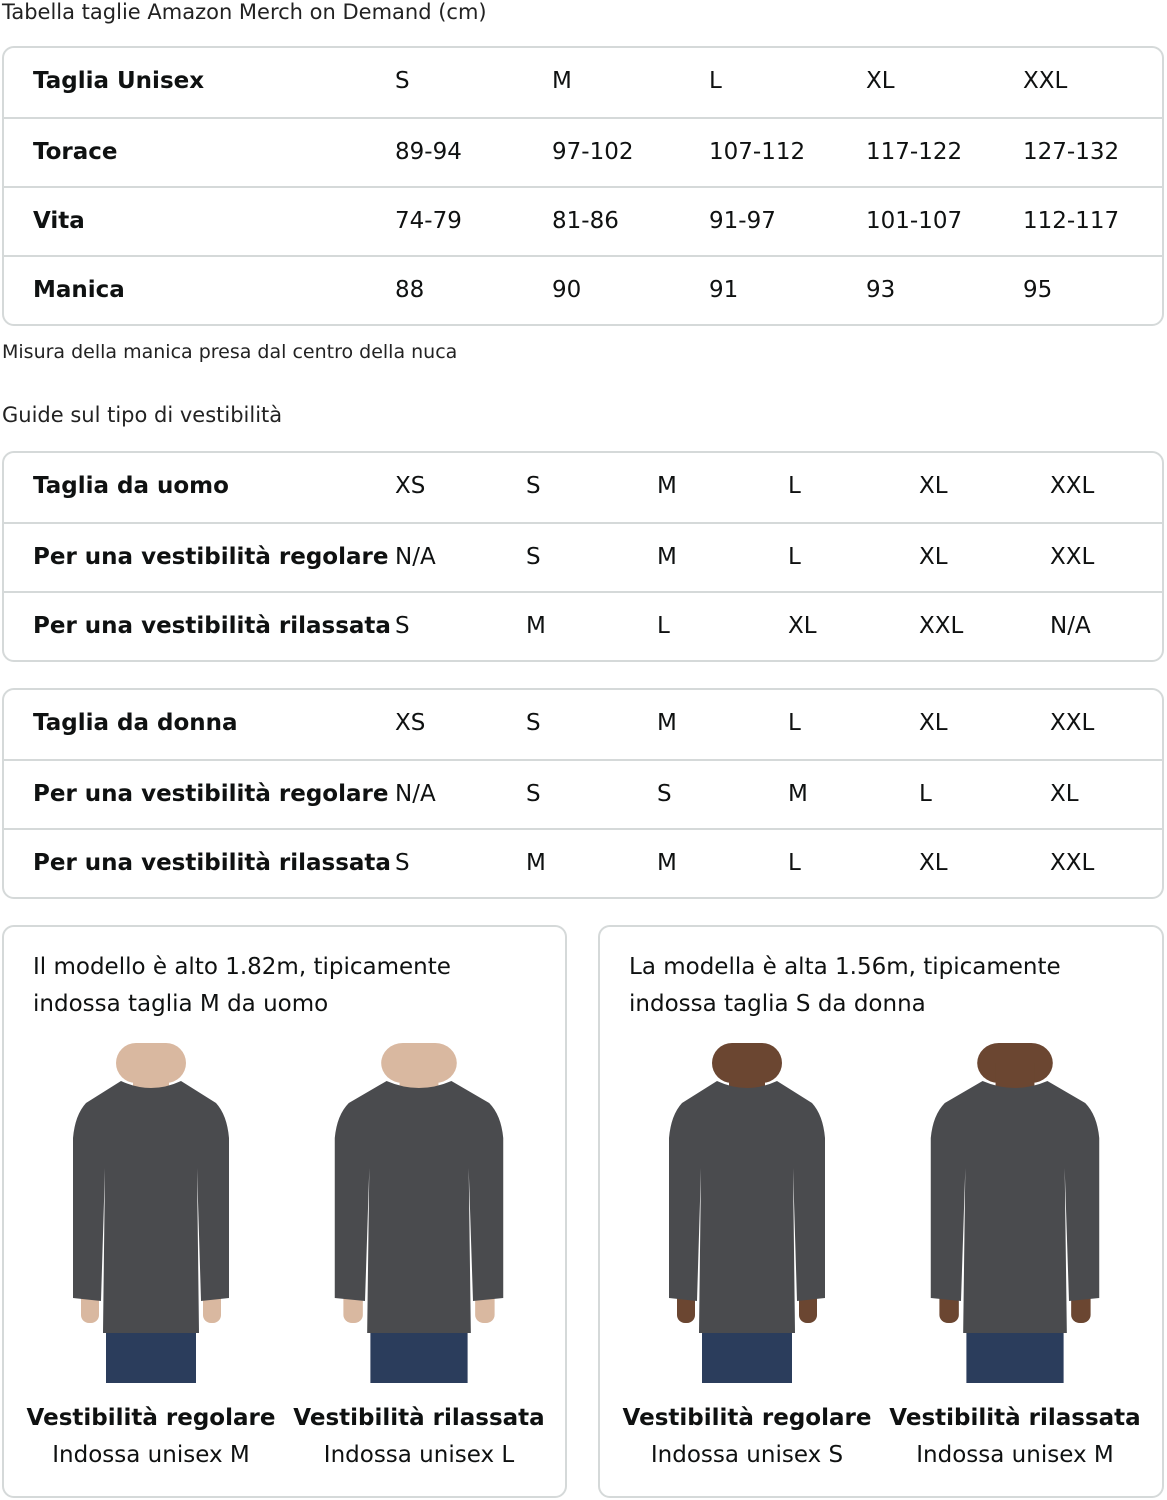 The height and width of the screenshot is (1500, 1167). I want to click on table-row: Torace 89-94 97-102 107-112 117-122 127-132, so click(583, 151).